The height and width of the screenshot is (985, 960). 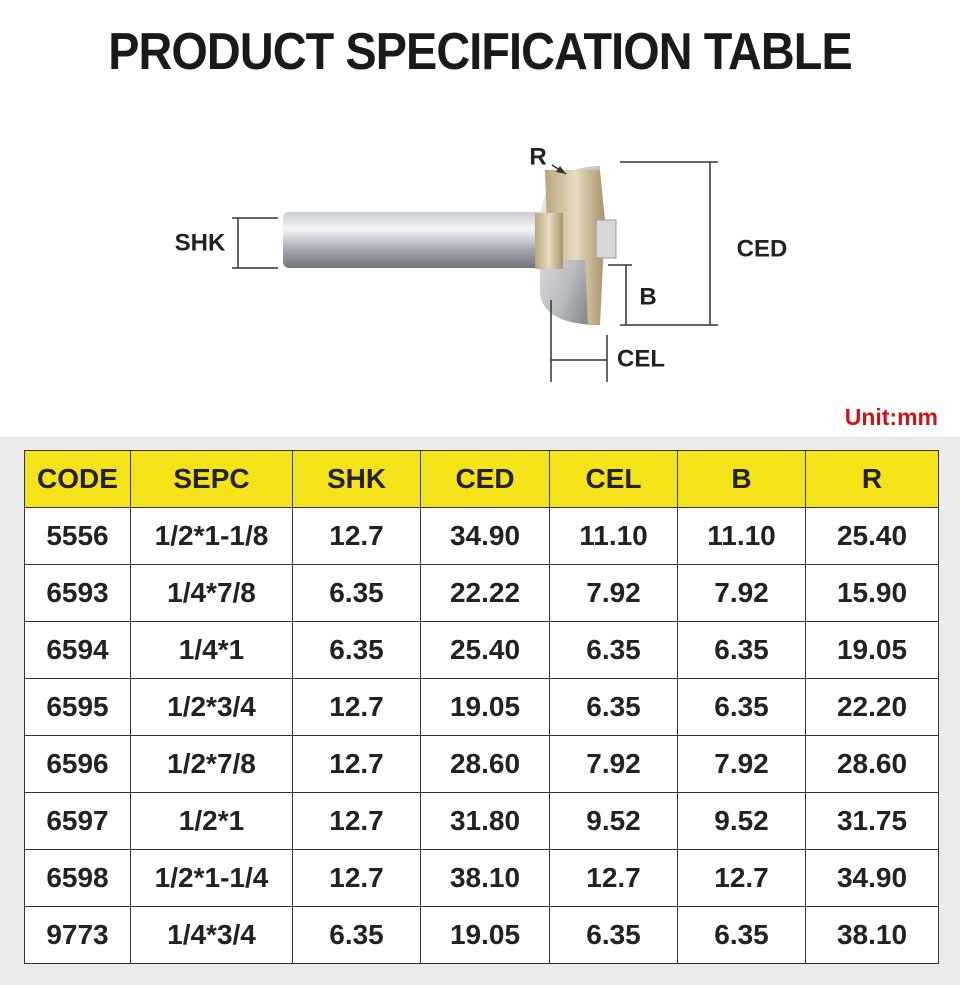 I want to click on table-cell: 6597, so click(x=77, y=821).